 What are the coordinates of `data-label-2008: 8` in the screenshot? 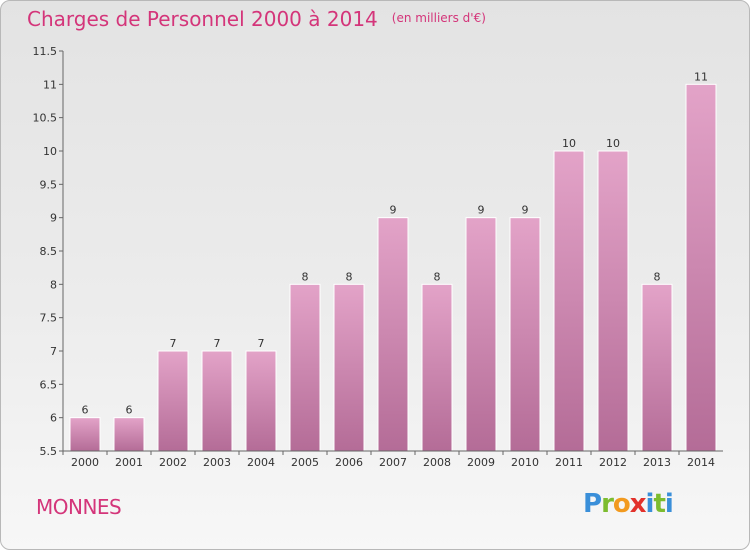 It's located at (437, 276).